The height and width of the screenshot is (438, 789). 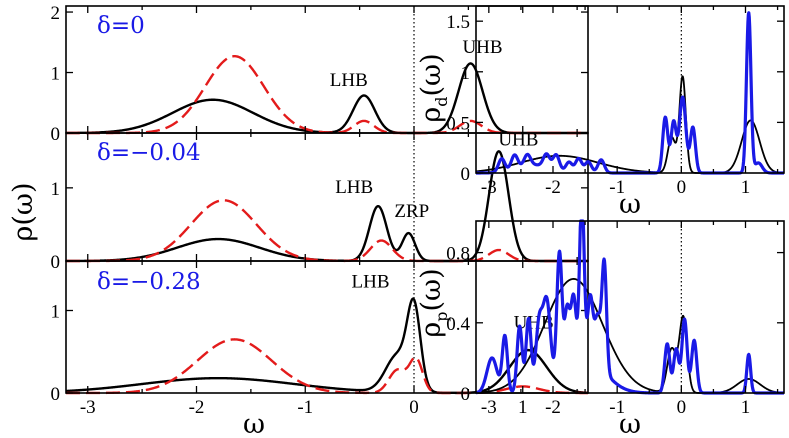 What do you see at coordinates (433, 87) in the screenshot?
I see `panel-d-ylabel: ρd(ω)` at bounding box center [433, 87].